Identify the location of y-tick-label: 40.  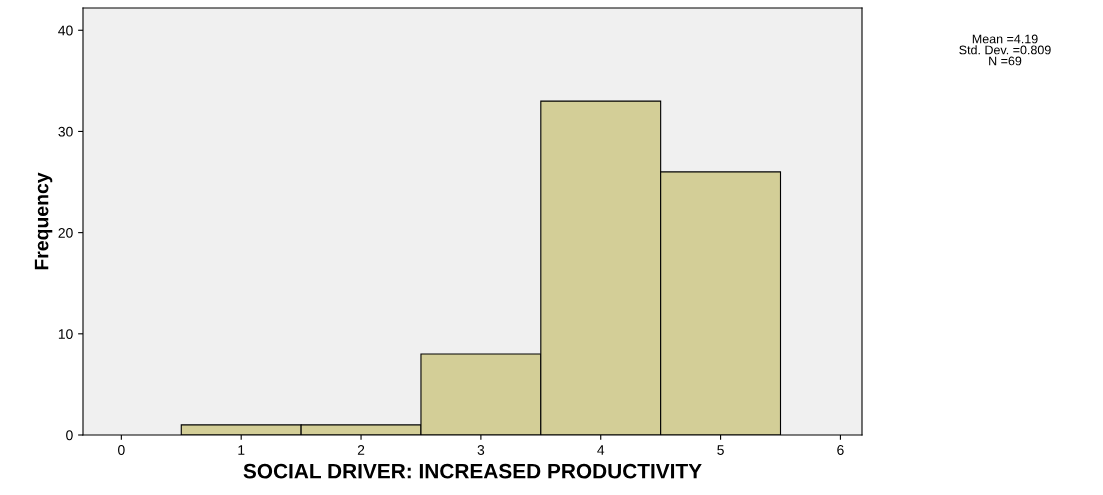
(65, 30).